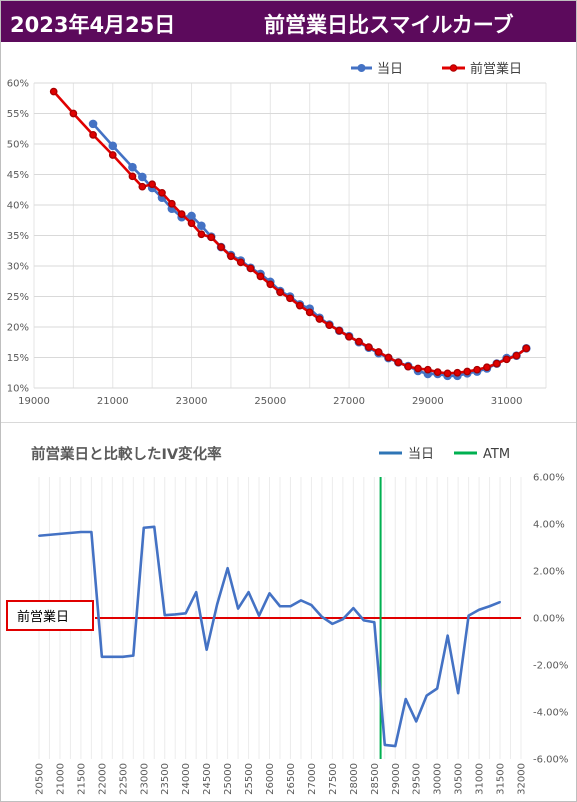 The width and height of the screenshot is (577, 802). Describe the element at coordinates (18, 236) in the screenshot. I see `y-tick-label: 35%` at that location.